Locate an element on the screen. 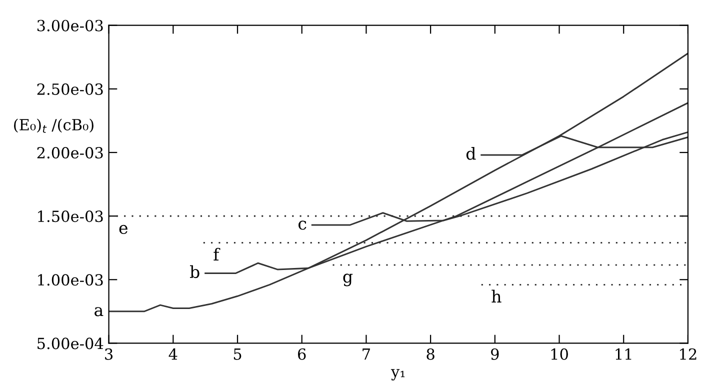 The height and width of the screenshot is (390, 702). series-label: h is located at coordinates (497, 296).